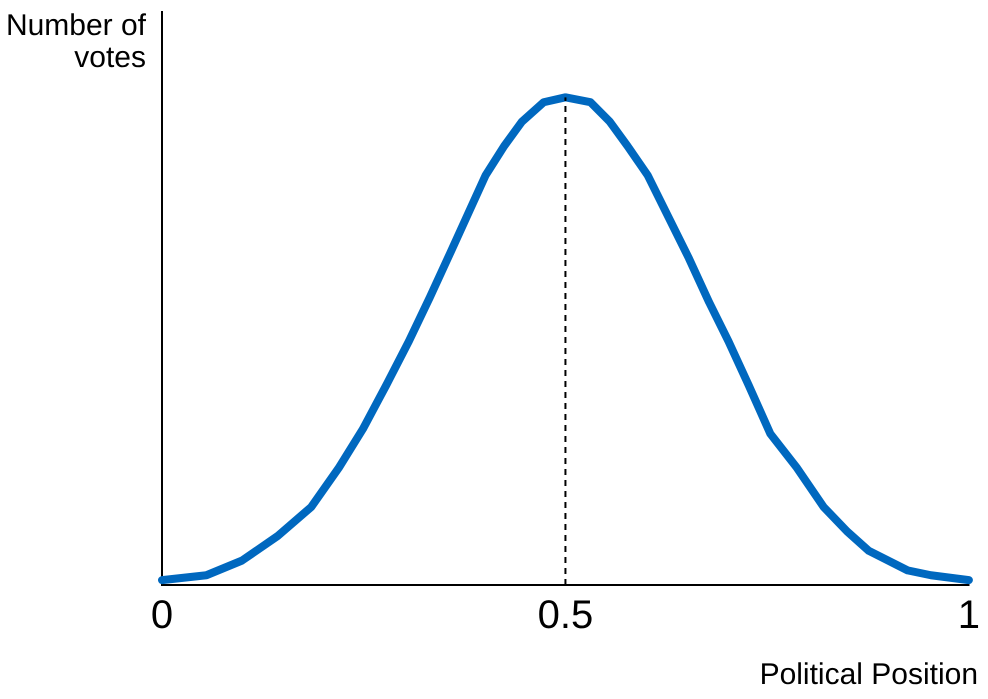  Describe the element at coordinates (162, 615) in the screenshot. I see `x-tick-label: 0` at that location.